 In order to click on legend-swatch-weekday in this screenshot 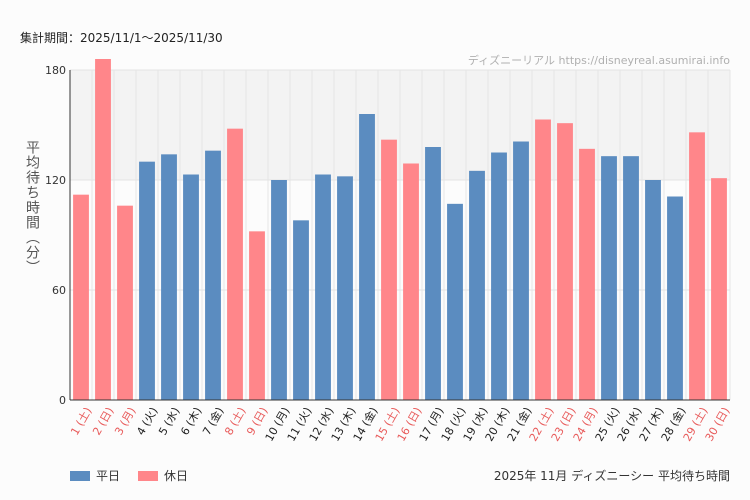, I will do `click(80, 475)`.